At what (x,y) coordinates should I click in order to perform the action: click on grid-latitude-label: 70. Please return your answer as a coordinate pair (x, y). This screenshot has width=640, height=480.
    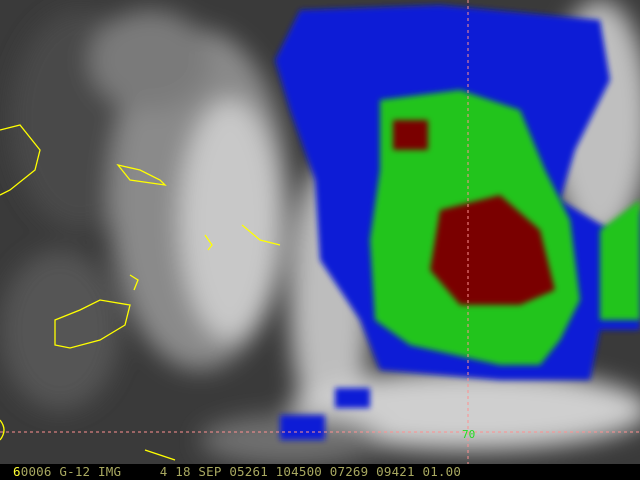
    Looking at the image, I should click on (469, 434).